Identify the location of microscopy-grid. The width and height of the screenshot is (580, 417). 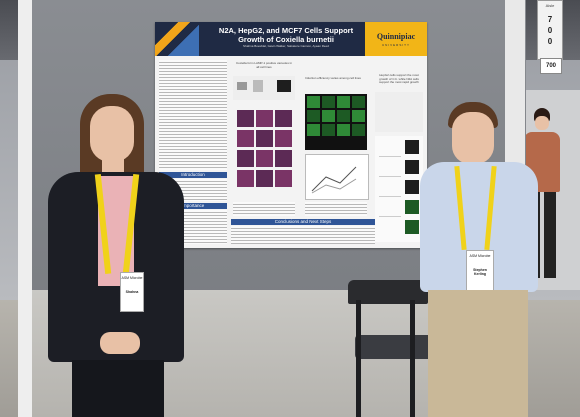
(265, 153).